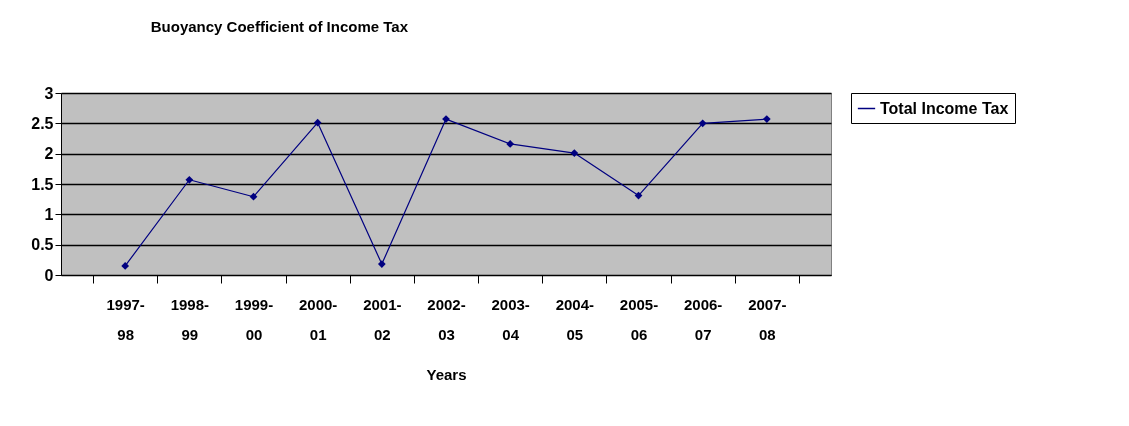  Describe the element at coordinates (382, 319) in the screenshot. I see `x-tick-label: 2001-02` at that location.